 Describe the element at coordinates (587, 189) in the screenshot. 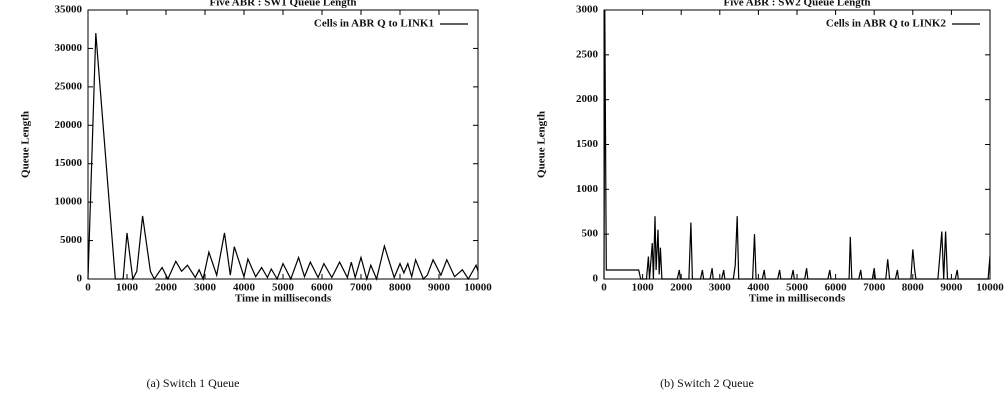

I see `y-tick-label: 1000` at that location.